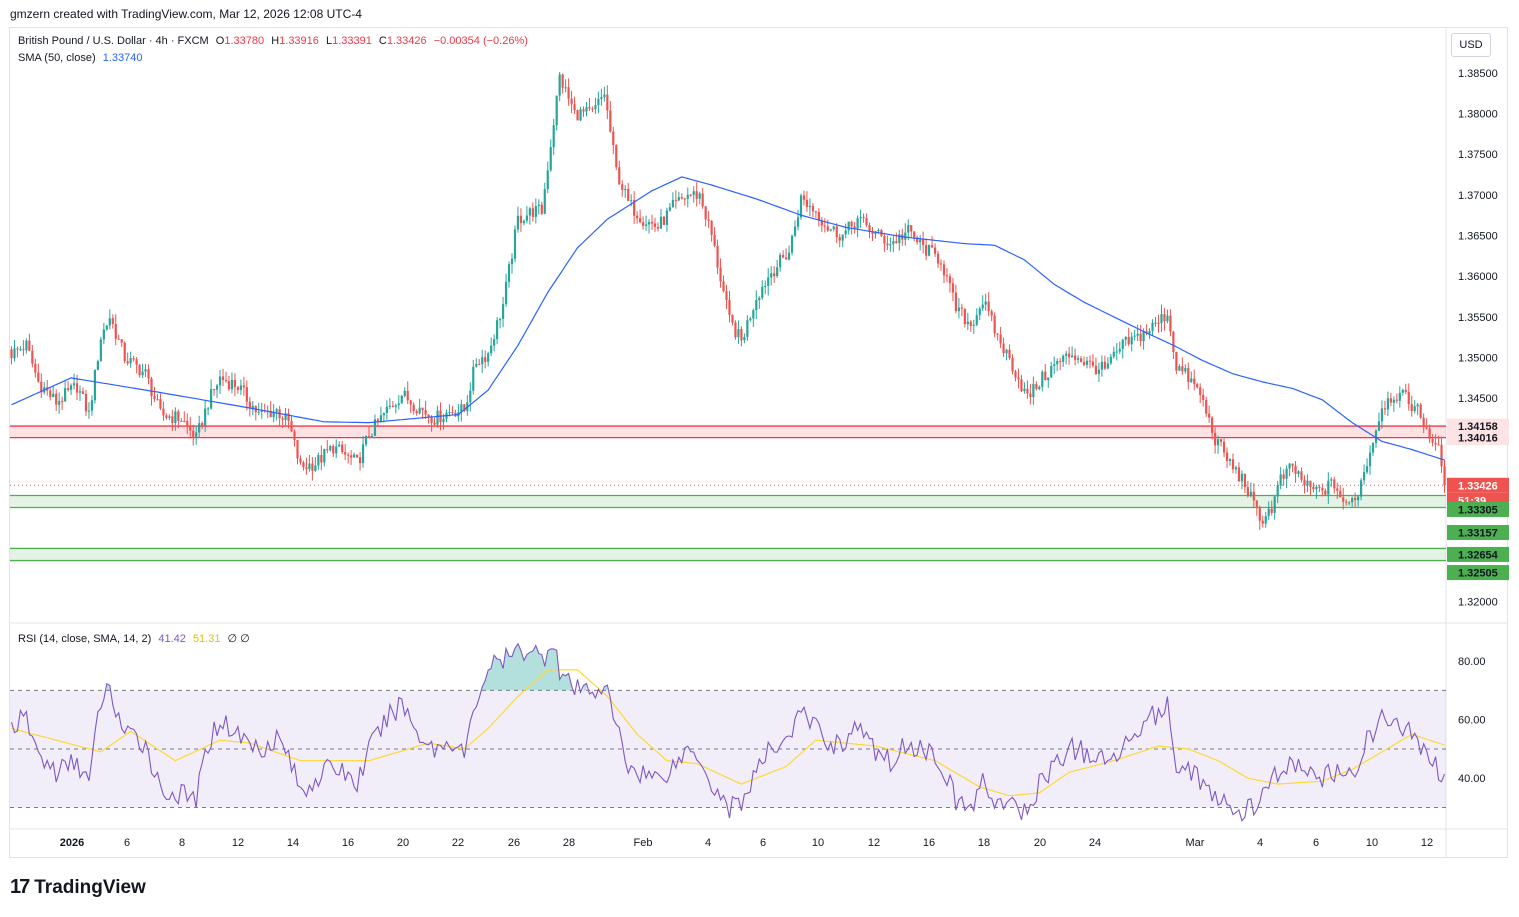 The width and height of the screenshot is (1519, 917). What do you see at coordinates (569, 843) in the screenshot?
I see `time-tick-label: 28` at bounding box center [569, 843].